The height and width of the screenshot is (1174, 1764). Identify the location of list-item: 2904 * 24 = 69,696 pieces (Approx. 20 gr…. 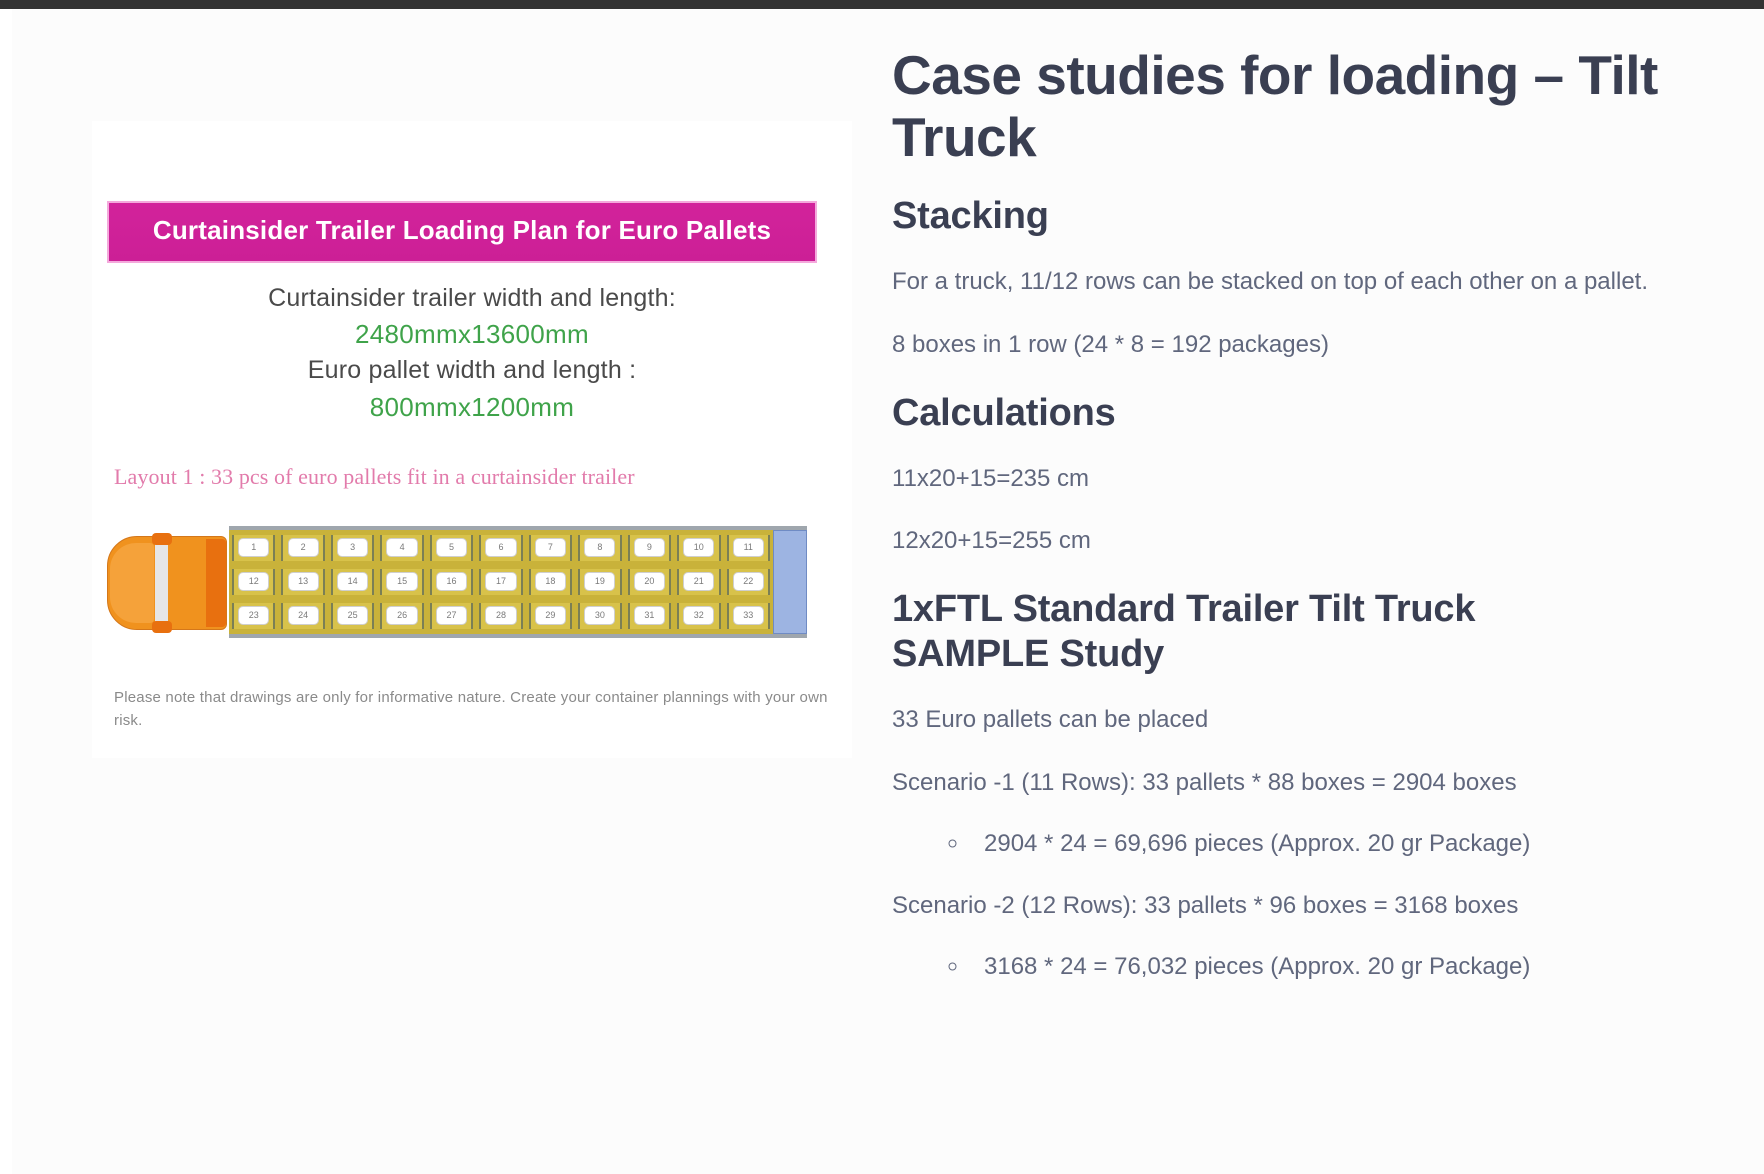
(1341, 844).